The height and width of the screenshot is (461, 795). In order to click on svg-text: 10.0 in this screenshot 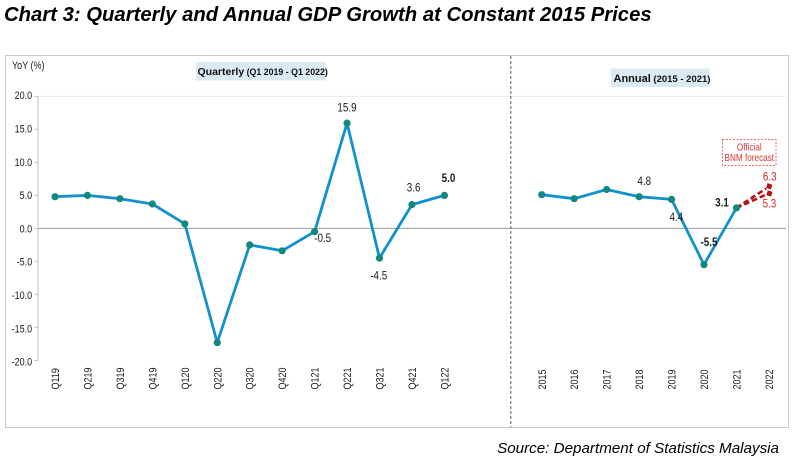, I will do `click(24, 163)`.